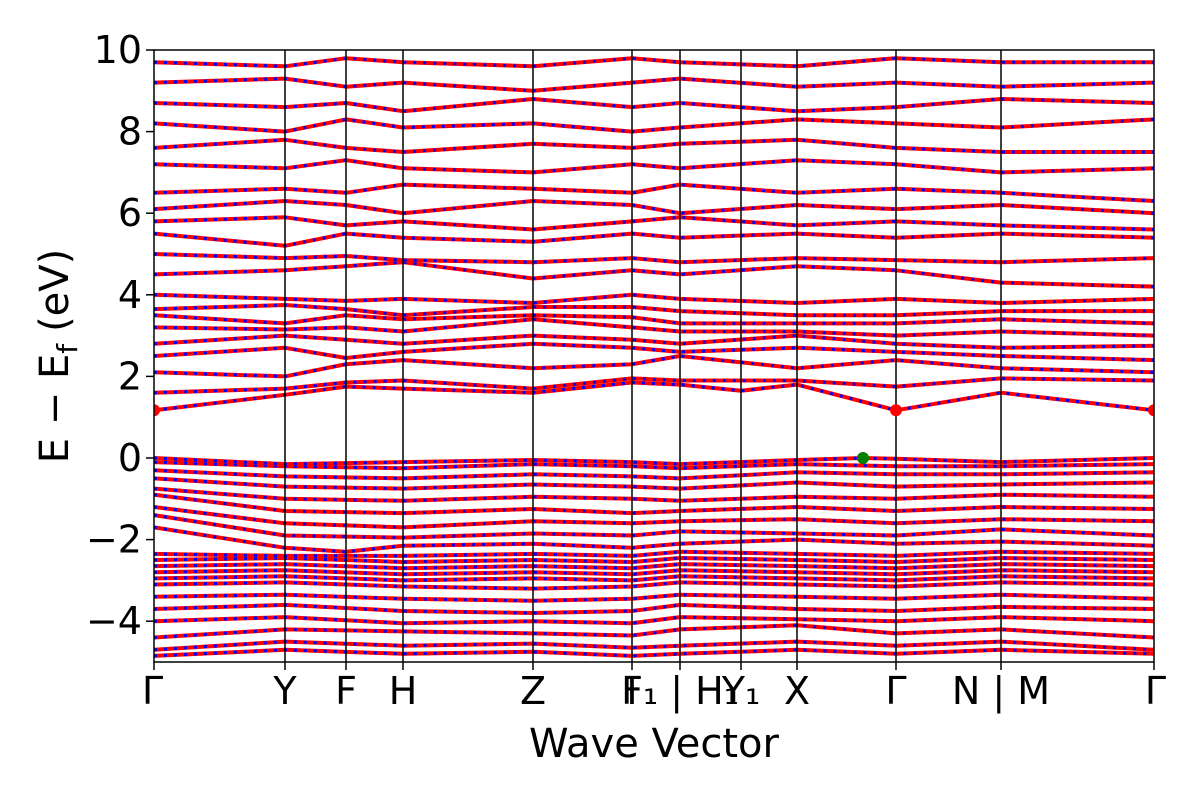 Image resolution: width=1200 pixels, height=800 pixels. Describe the element at coordinates (130, 295) in the screenshot. I see `y-tick-label-4: 4` at that location.